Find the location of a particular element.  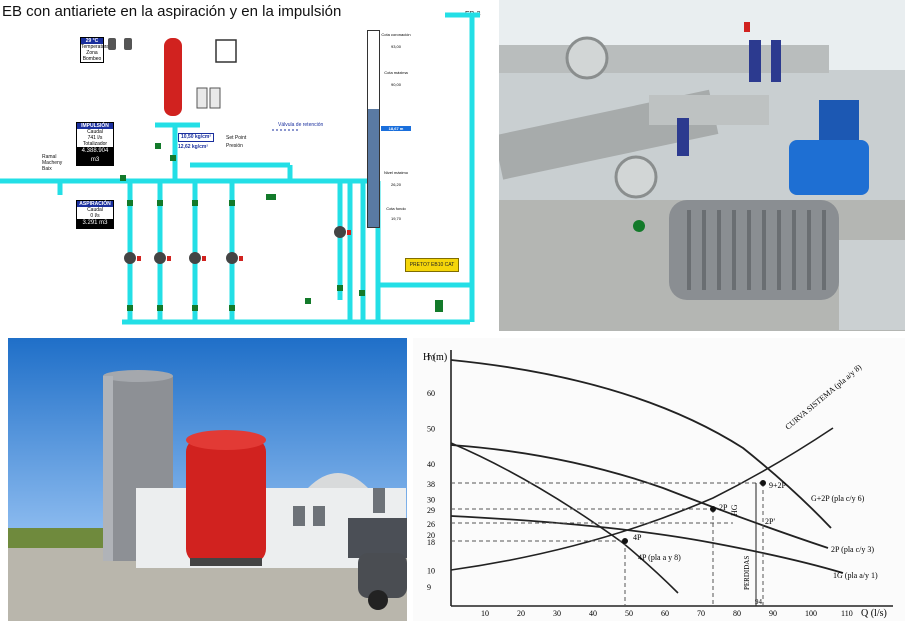

p4-description: 4P (pla a y 8) is located at coordinates (659, 557).